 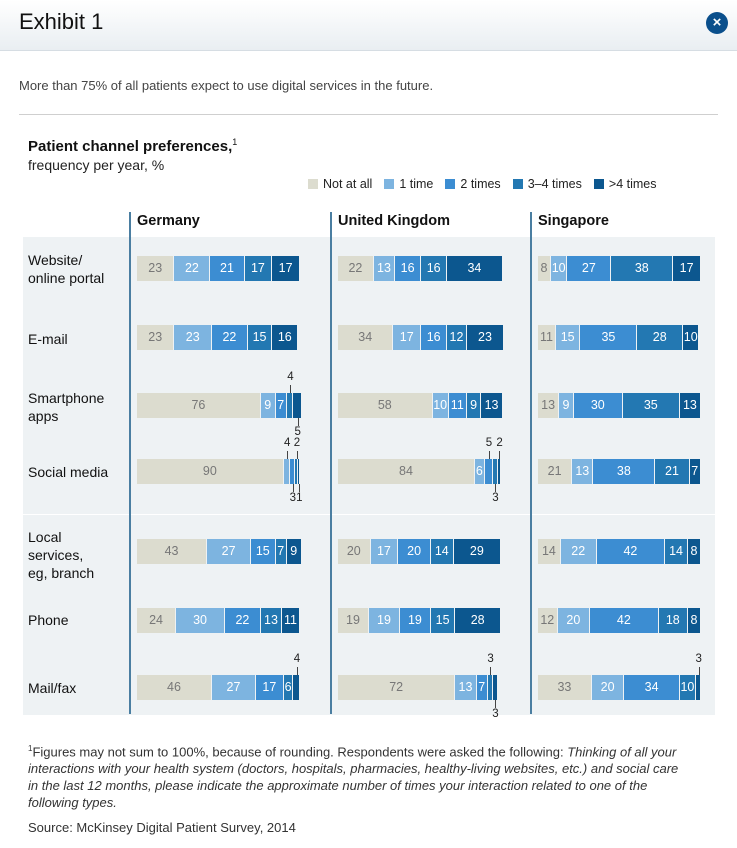 What do you see at coordinates (608, 337) in the screenshot?
I see `data-label: 35` at bounding box center [608, 337].